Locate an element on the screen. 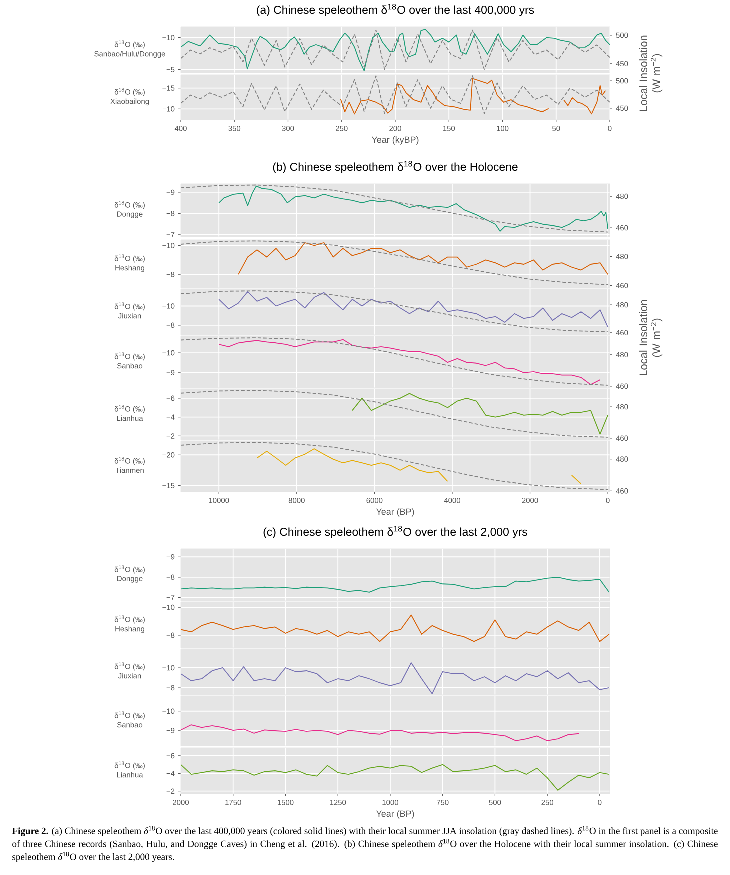 Image resolution: width=730 pixels, height=875 pixels. text: Figure 2. (a) Chinese speleothem δ$^{18}$O over the last 400,000 years (colored solid lines) with their local summer JJA insolation (gray dashed lines). δ$^{18}$O in the first panel is a composite of three Chinese records (Sanbao, Hulu, and Dongge Caves) in Cheng et al. (2016). (b) Chinese speleothem δ$^{18}$O over the Holocene with their local summer insolation. (c) Chinese speleothem δ$^{18}$O over the last 2,000 years. is located at coordinates (365, 844).